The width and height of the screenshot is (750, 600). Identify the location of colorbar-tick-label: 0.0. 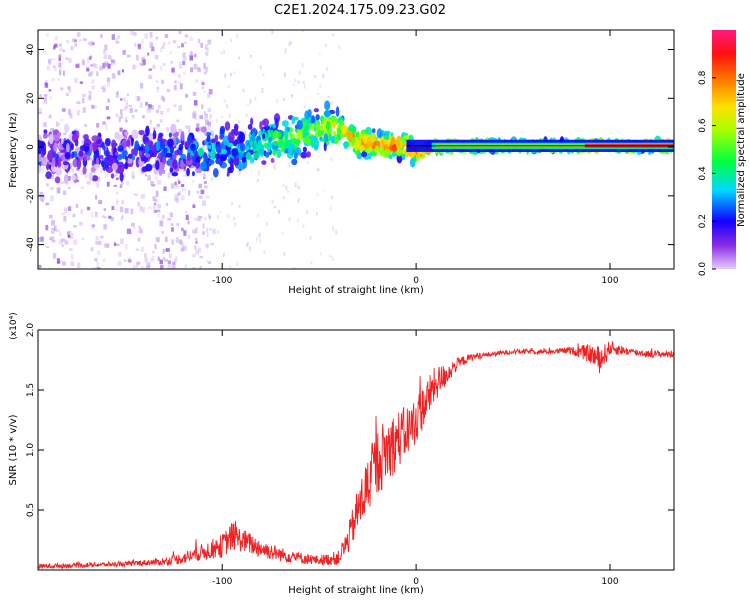
(703, 269).